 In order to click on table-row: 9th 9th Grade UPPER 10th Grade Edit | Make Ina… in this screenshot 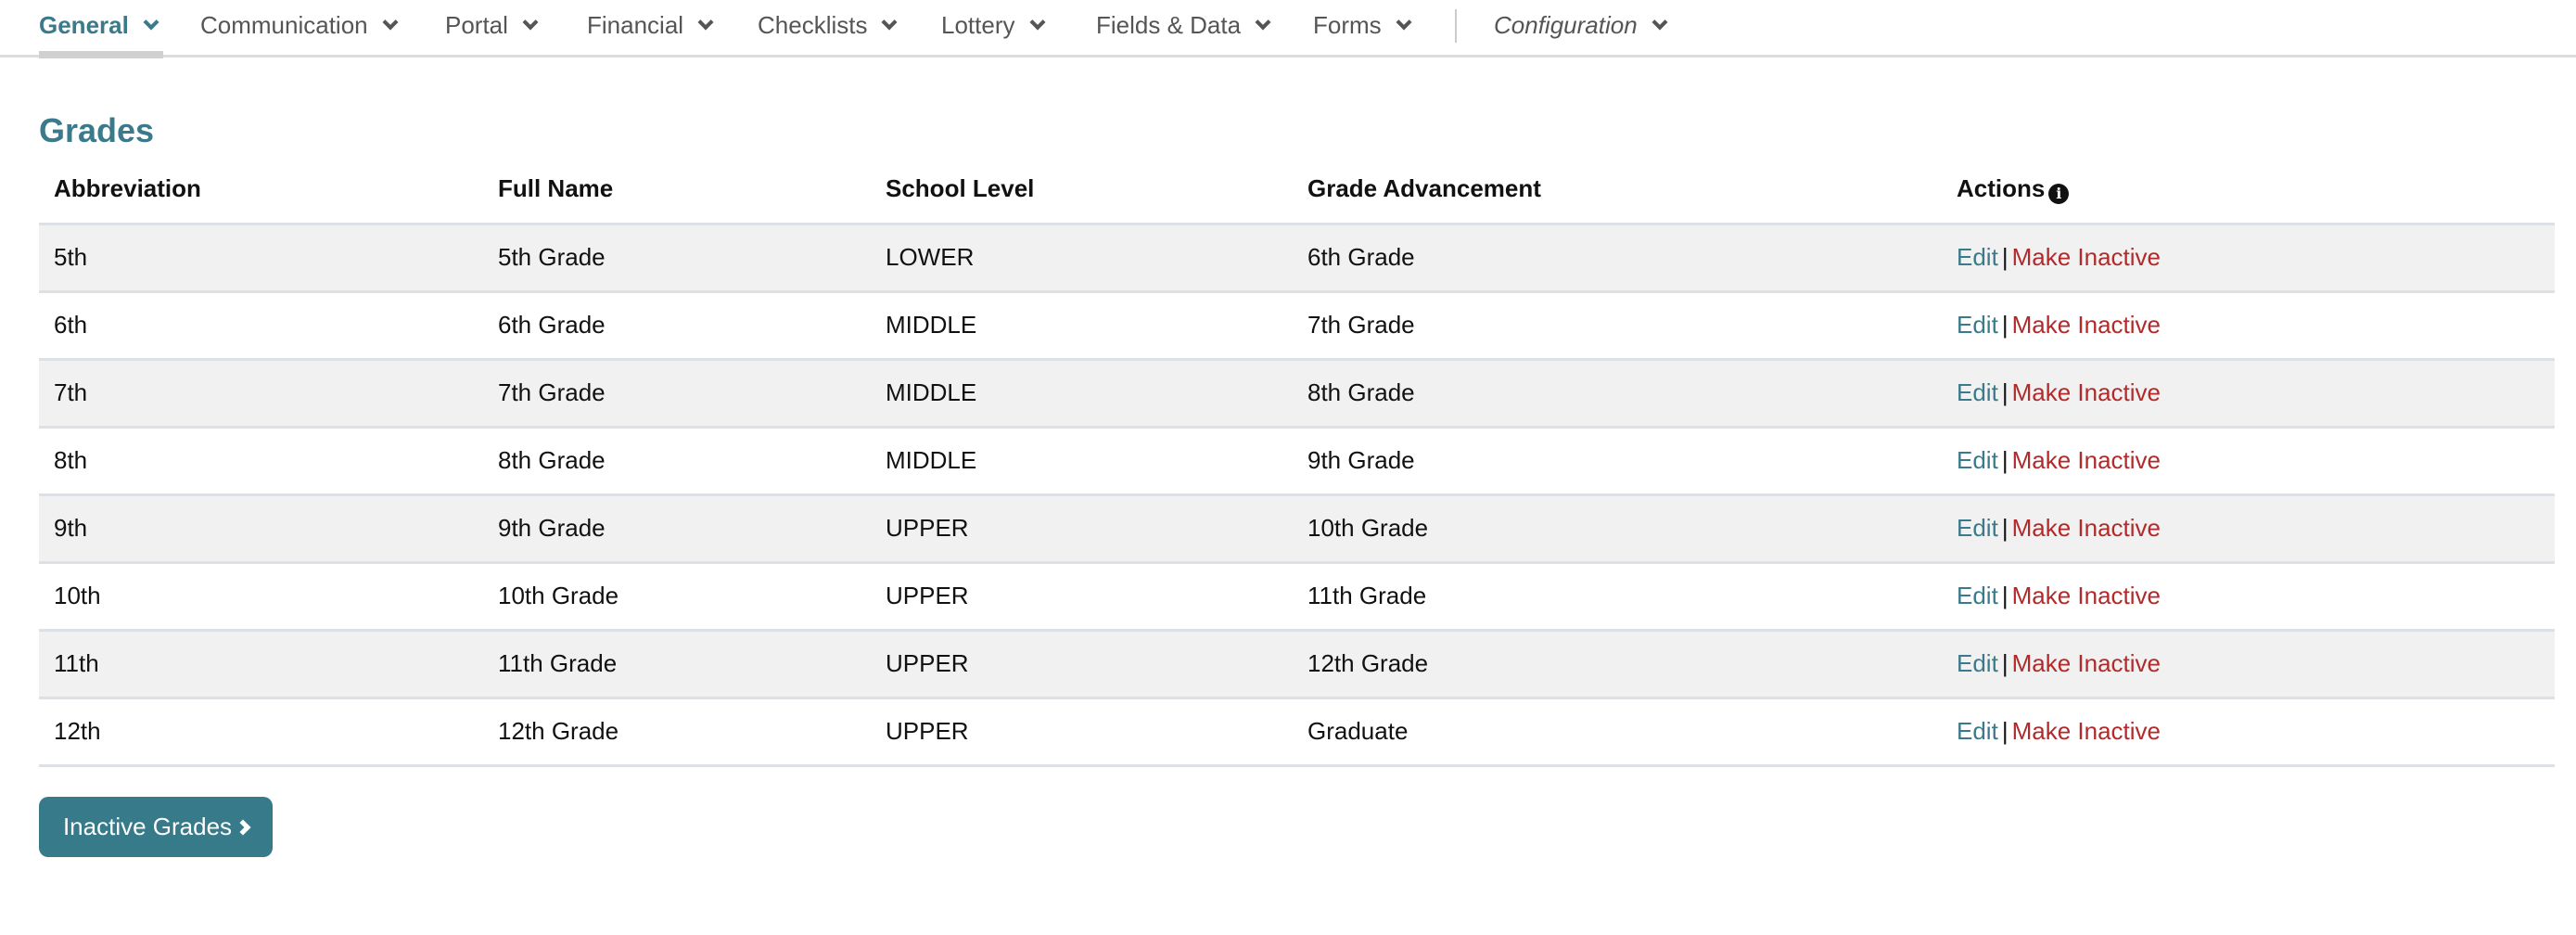, I will do `click(1297, 529)`.